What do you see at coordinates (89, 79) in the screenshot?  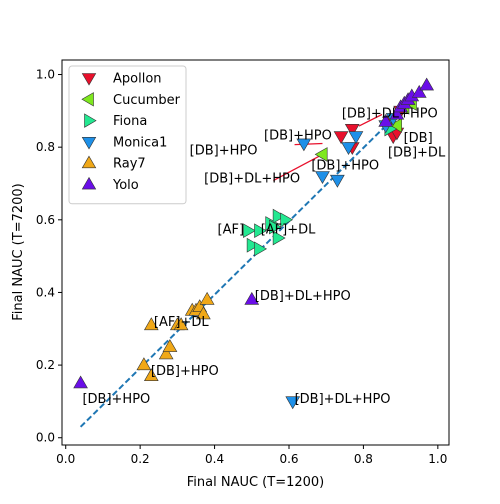 I see `legend-marker-apollon` at bounding box center [89, 79].